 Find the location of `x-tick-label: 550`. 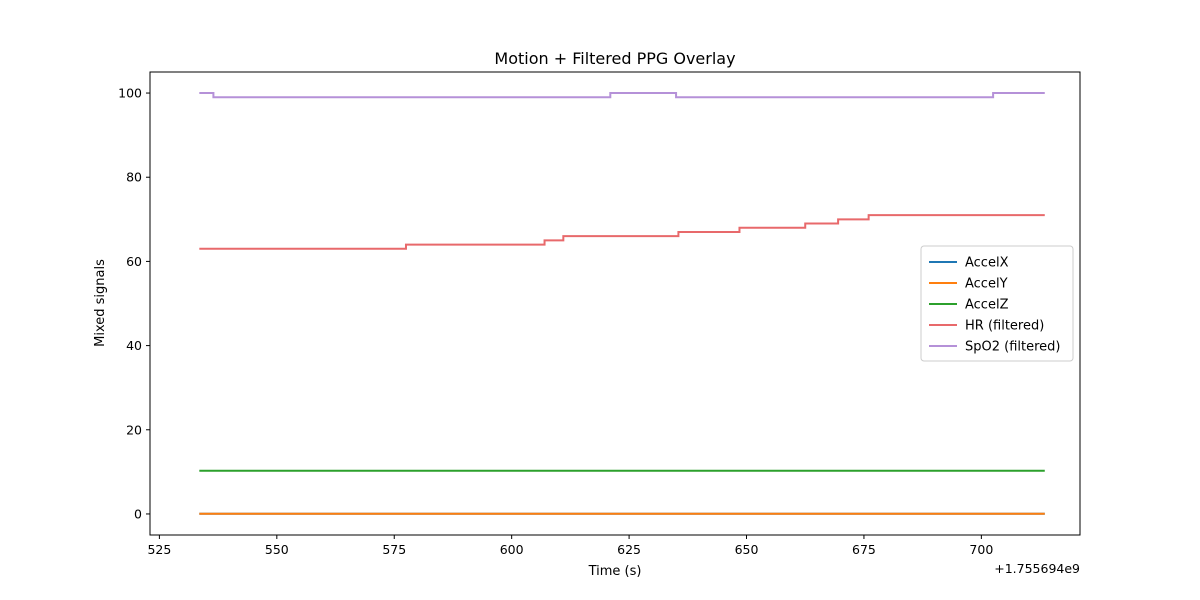

x-tick-label: 550 is located at coordinates (277, 549).